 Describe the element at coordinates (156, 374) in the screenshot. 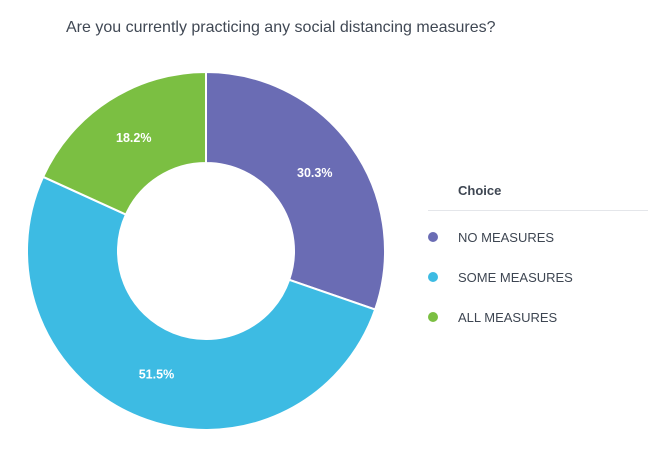

I see `slice-label-some-measures: 51.5%` at that location.